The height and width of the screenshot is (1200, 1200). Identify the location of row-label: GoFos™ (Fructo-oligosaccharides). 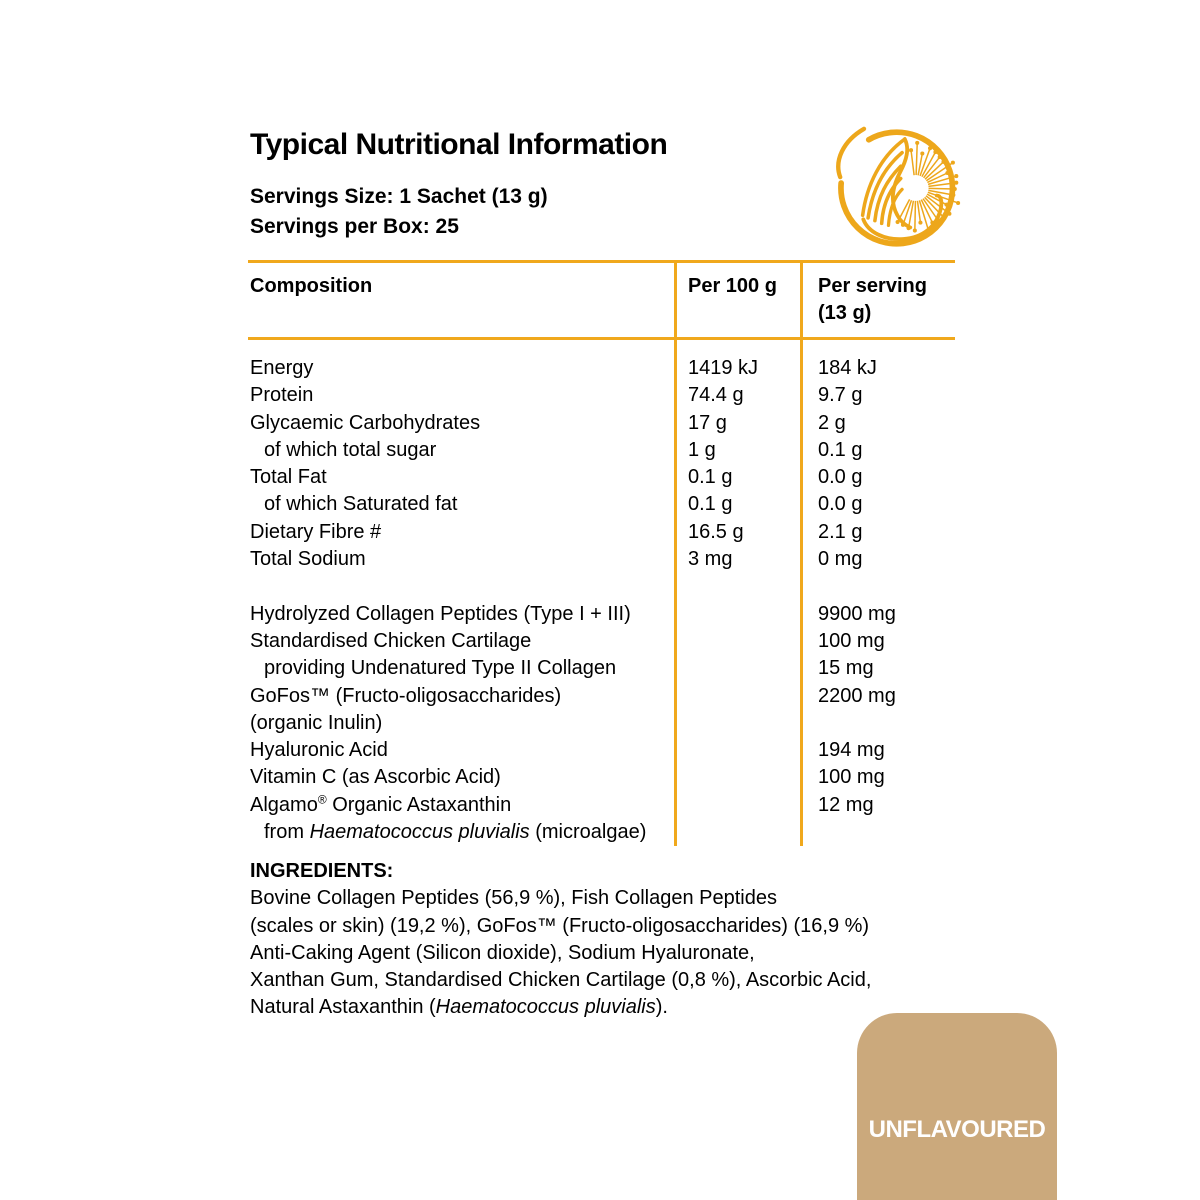
(406, 695).